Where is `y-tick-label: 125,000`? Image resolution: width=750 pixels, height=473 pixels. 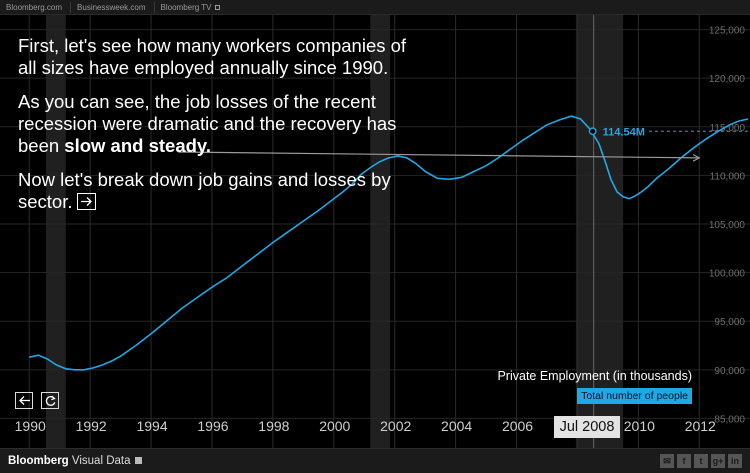 y-tick-label: 125,000 is located at coordinates (727, 31).